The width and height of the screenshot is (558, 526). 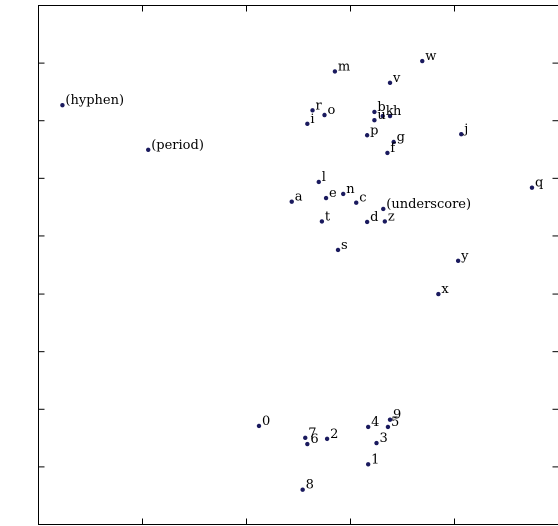 I want to click on point-label: b, so click(x=381, y=107).